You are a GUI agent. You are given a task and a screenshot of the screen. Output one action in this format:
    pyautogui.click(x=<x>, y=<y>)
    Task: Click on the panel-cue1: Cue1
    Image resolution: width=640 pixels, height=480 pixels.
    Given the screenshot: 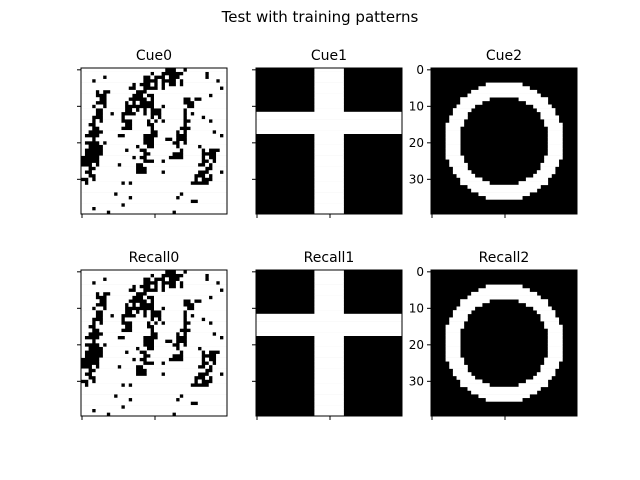 What is the action you would take?
    pyautogui.click(x=327, y=133)
    